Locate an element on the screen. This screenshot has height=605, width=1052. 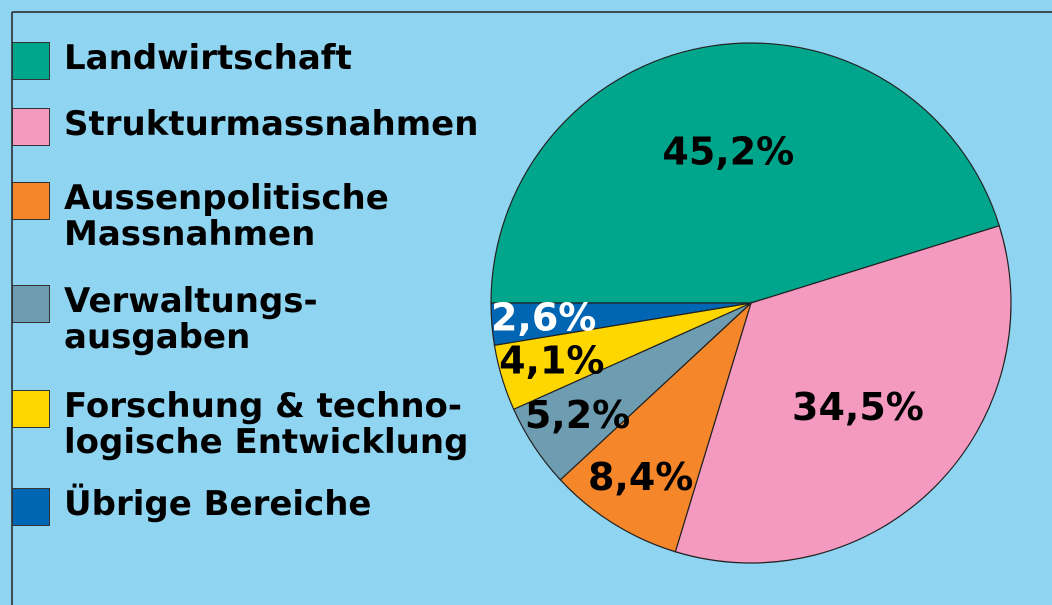
data-label: 2,6% is located at coordinates (543, 317).